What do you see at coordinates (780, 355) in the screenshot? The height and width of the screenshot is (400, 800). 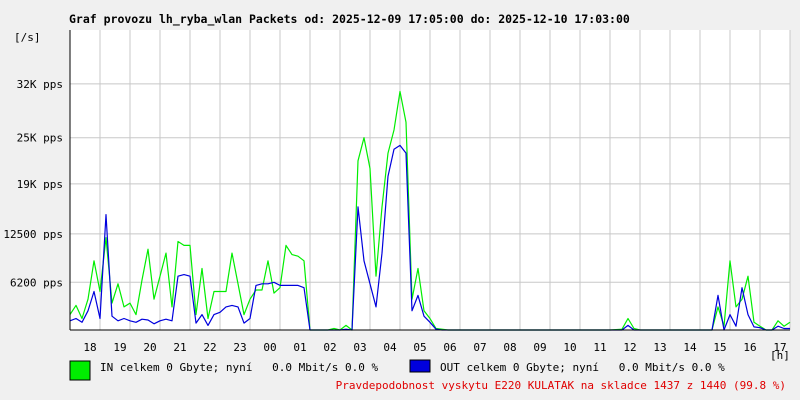 I see `x-axis-unit-label: [h]` at bounding box center [780, 355].